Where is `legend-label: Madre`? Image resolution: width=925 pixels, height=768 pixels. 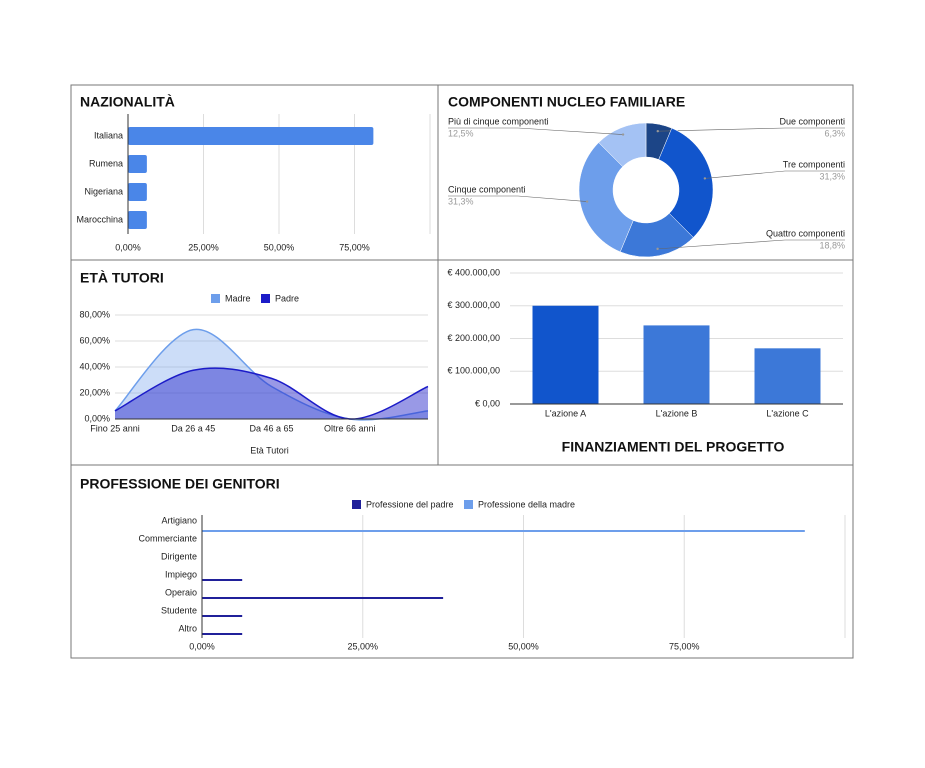
legend-label: Madre is located at coordinates (238, 298).